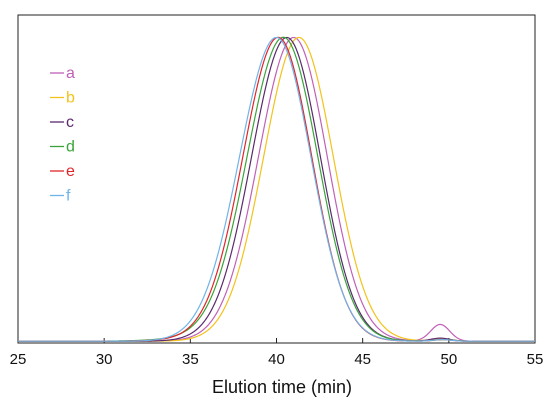 Image resolution: width=550 pixels, height=406 pixels. Describe the element at coordinates (448, 359) in the screenshot. I see `x-tick-label-50: 50` at that location.